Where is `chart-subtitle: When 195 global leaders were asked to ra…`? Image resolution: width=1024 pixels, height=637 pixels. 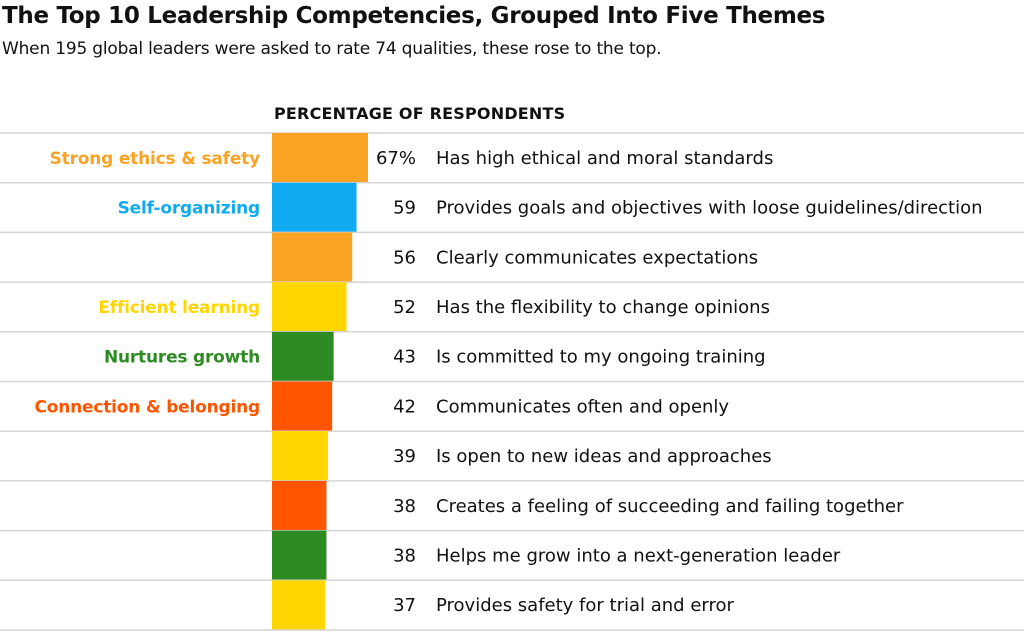 chart-subtitle: When 195 global leaders were asked to ra… is located at coordinates (332, 49).